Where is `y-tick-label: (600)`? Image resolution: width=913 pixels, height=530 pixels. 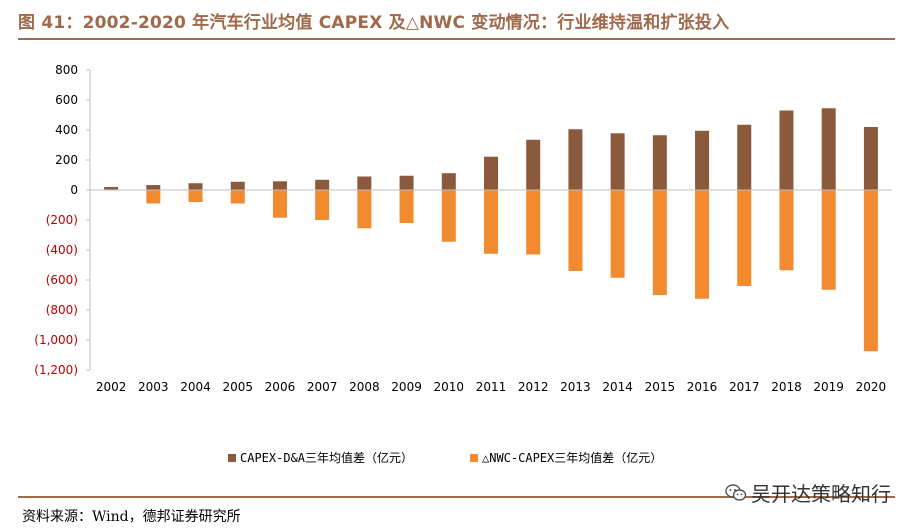 y-tick-label: (600) is located at coordinates (62, 280).